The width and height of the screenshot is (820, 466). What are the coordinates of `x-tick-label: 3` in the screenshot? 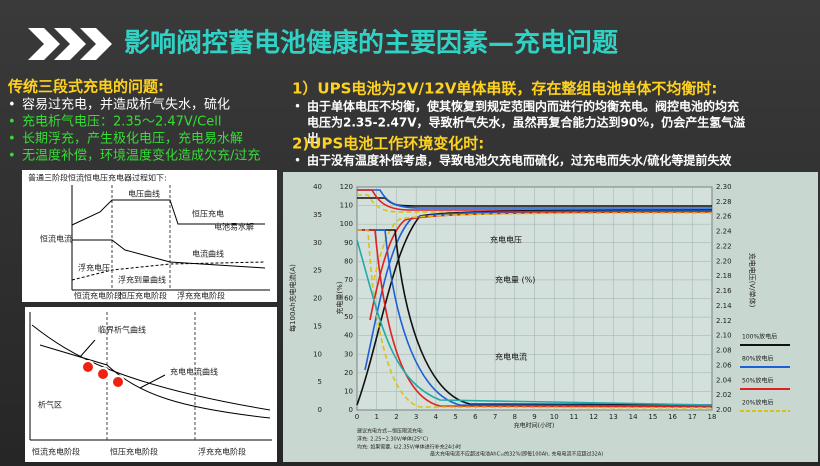 It's located at (416, 417).